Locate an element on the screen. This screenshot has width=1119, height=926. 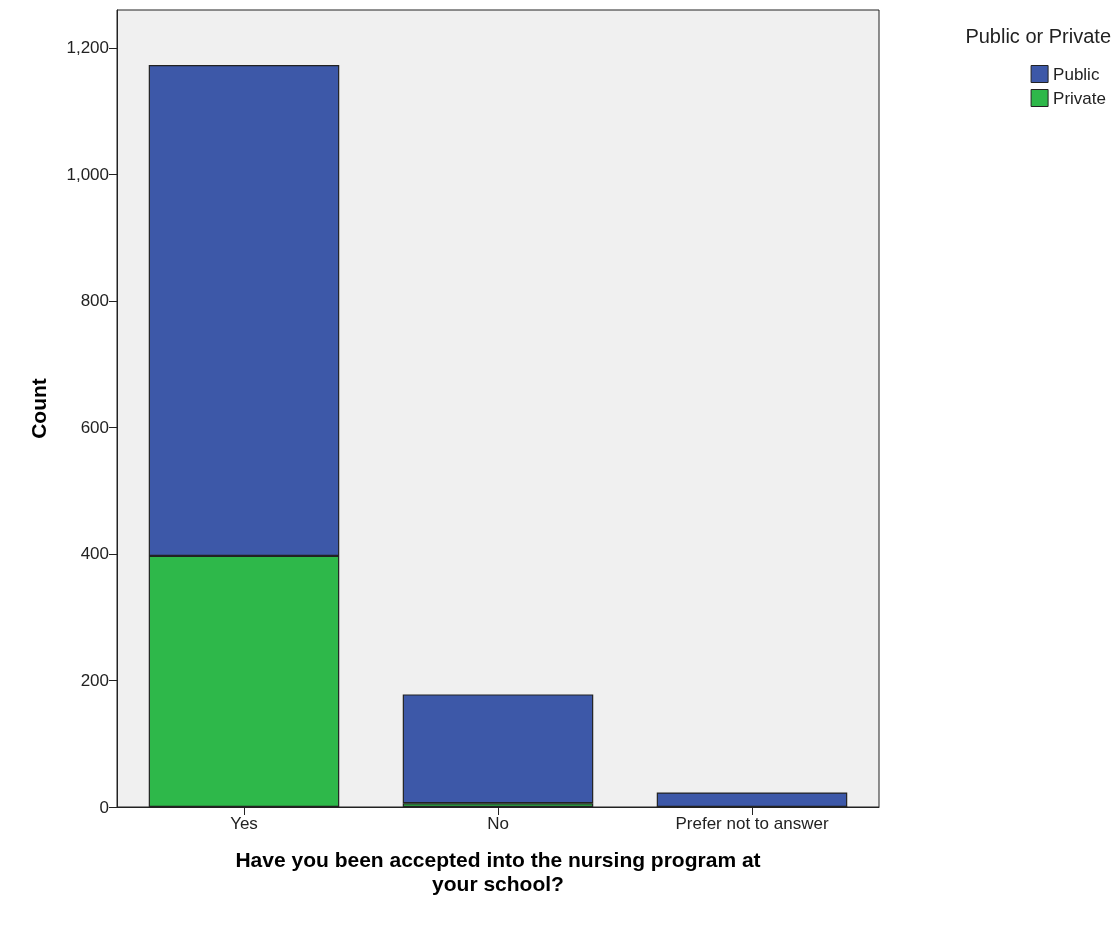
x-tick-label: No is located at coordinates (498, 823).